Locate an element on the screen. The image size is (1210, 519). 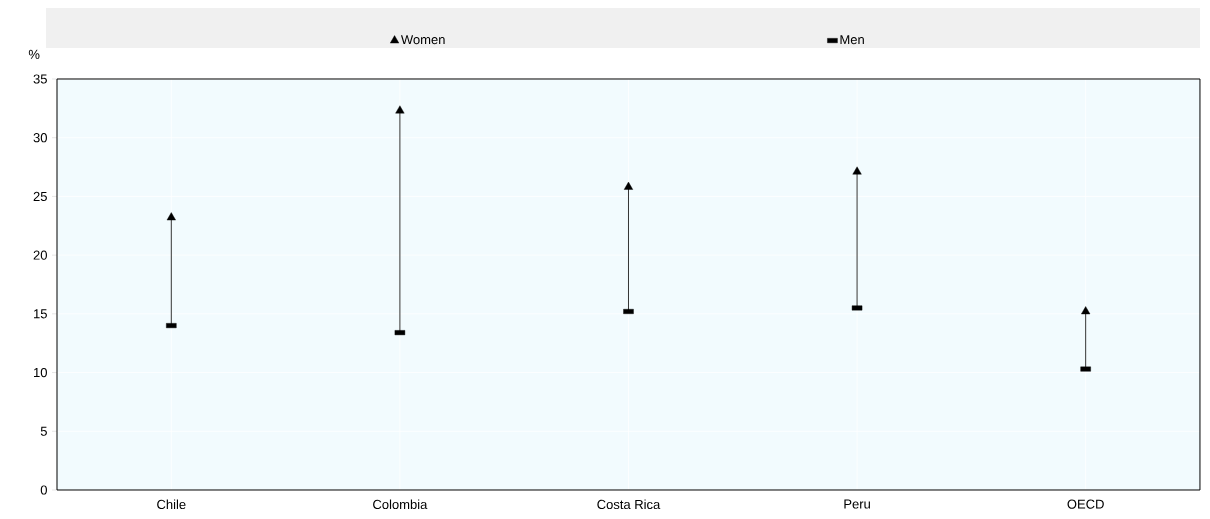
y-tick-label: 15 is located at coordinates (40, 314).